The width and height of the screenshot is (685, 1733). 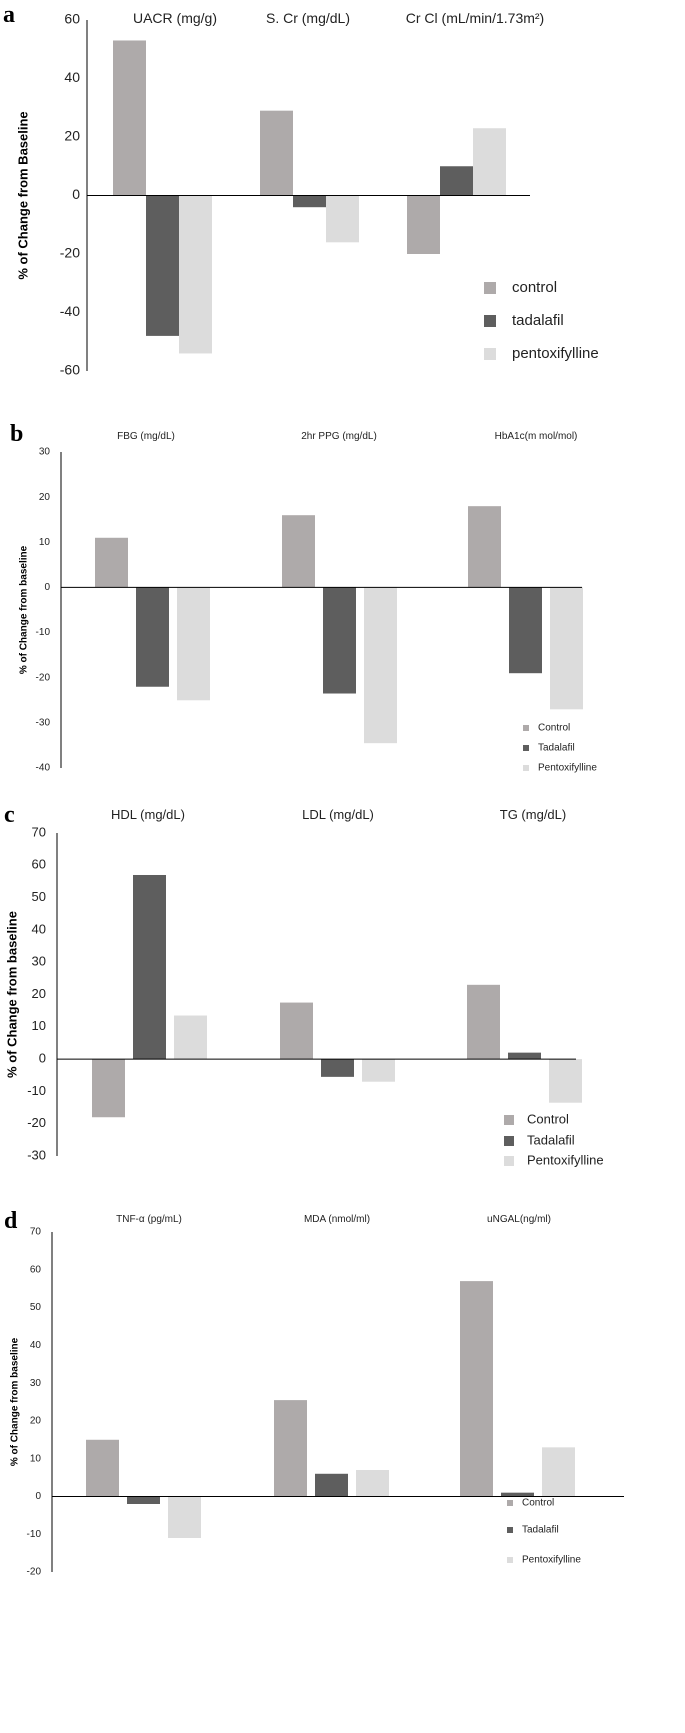 I want to click on y-tick-label: -40, so click(x=43, y=768).